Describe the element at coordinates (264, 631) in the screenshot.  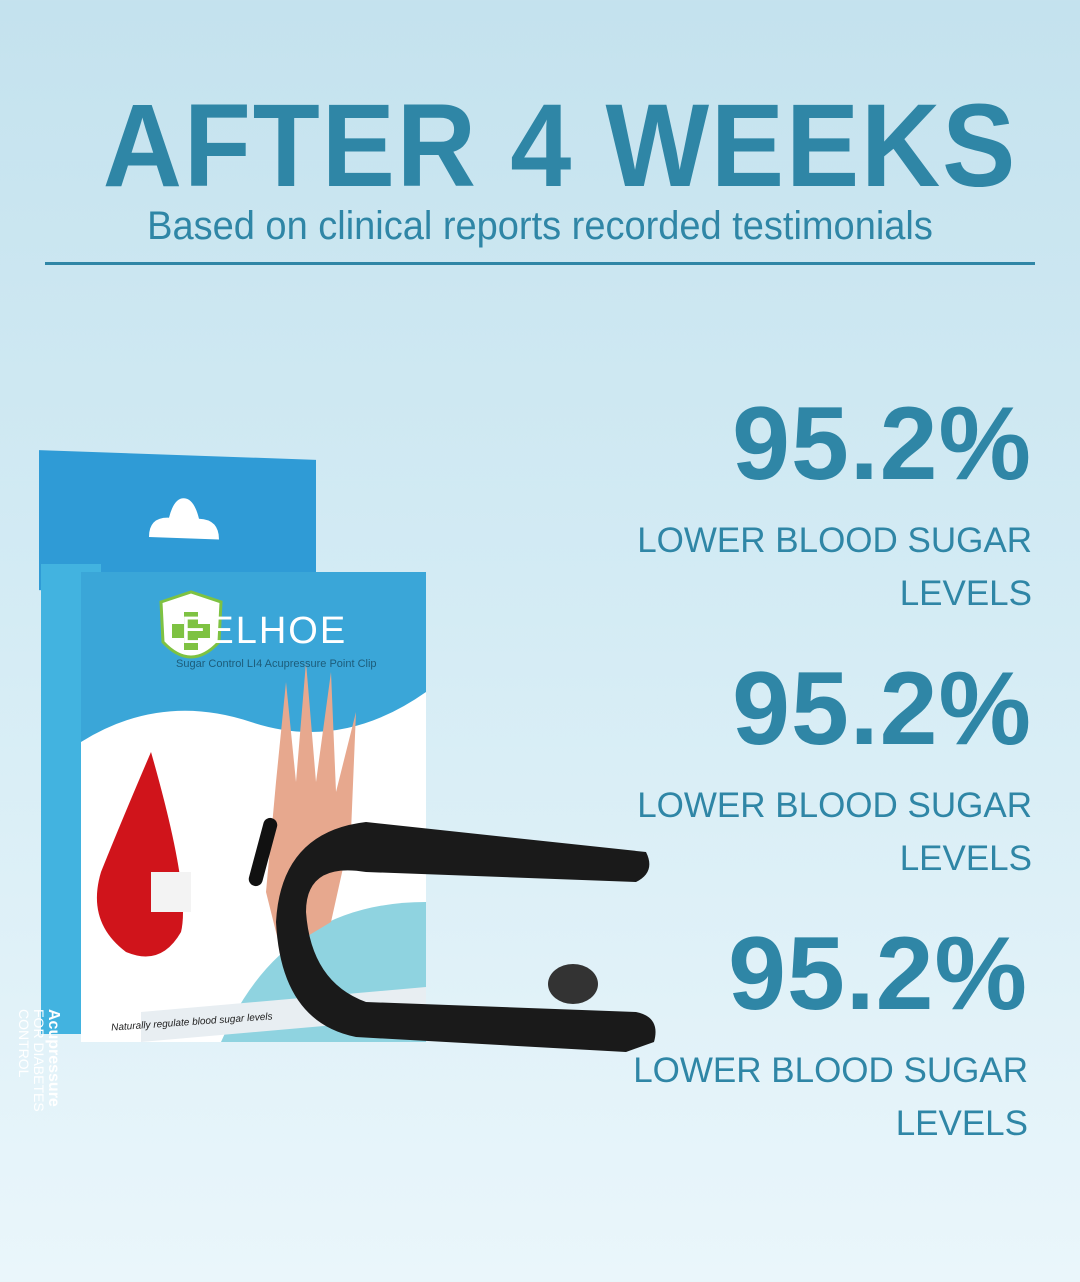
I see `brand-logo: EELHOE` at that location.